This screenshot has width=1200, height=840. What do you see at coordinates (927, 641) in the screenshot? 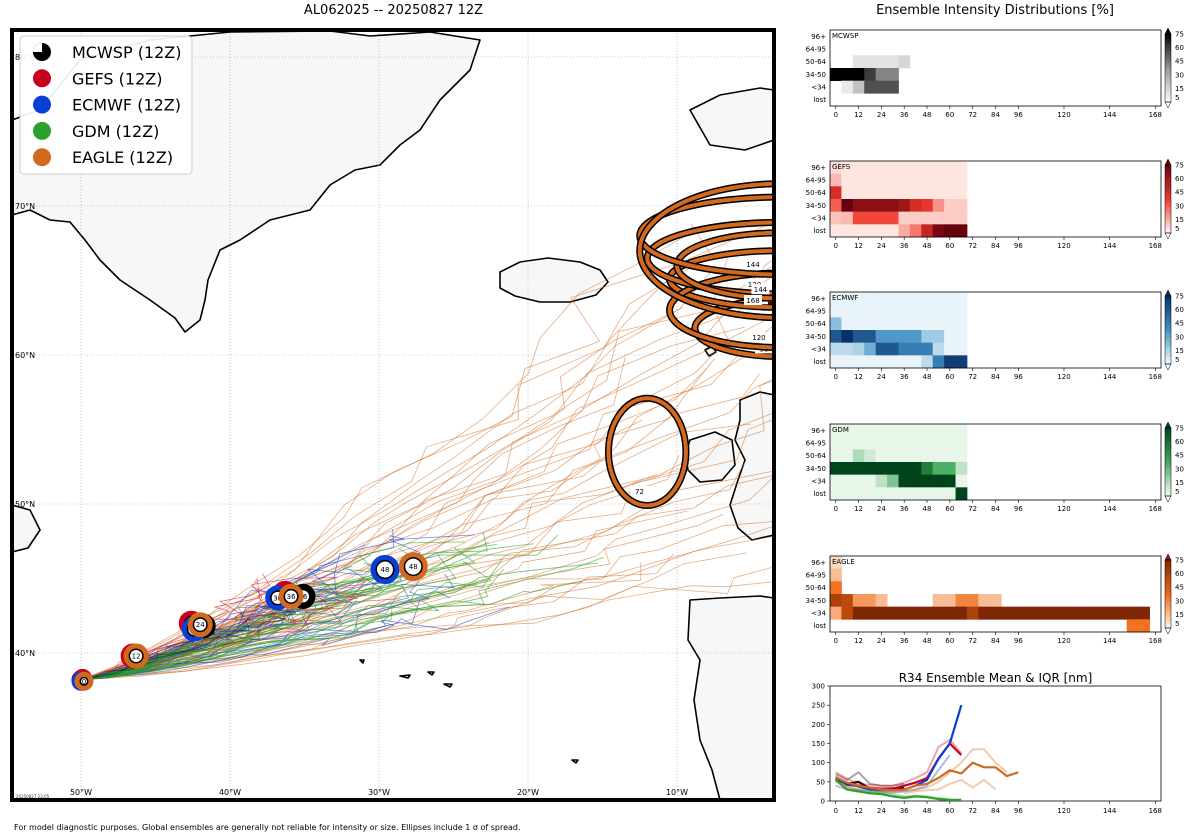
I see `heatmap-x-label: 48` at bounding box center [927, 641].